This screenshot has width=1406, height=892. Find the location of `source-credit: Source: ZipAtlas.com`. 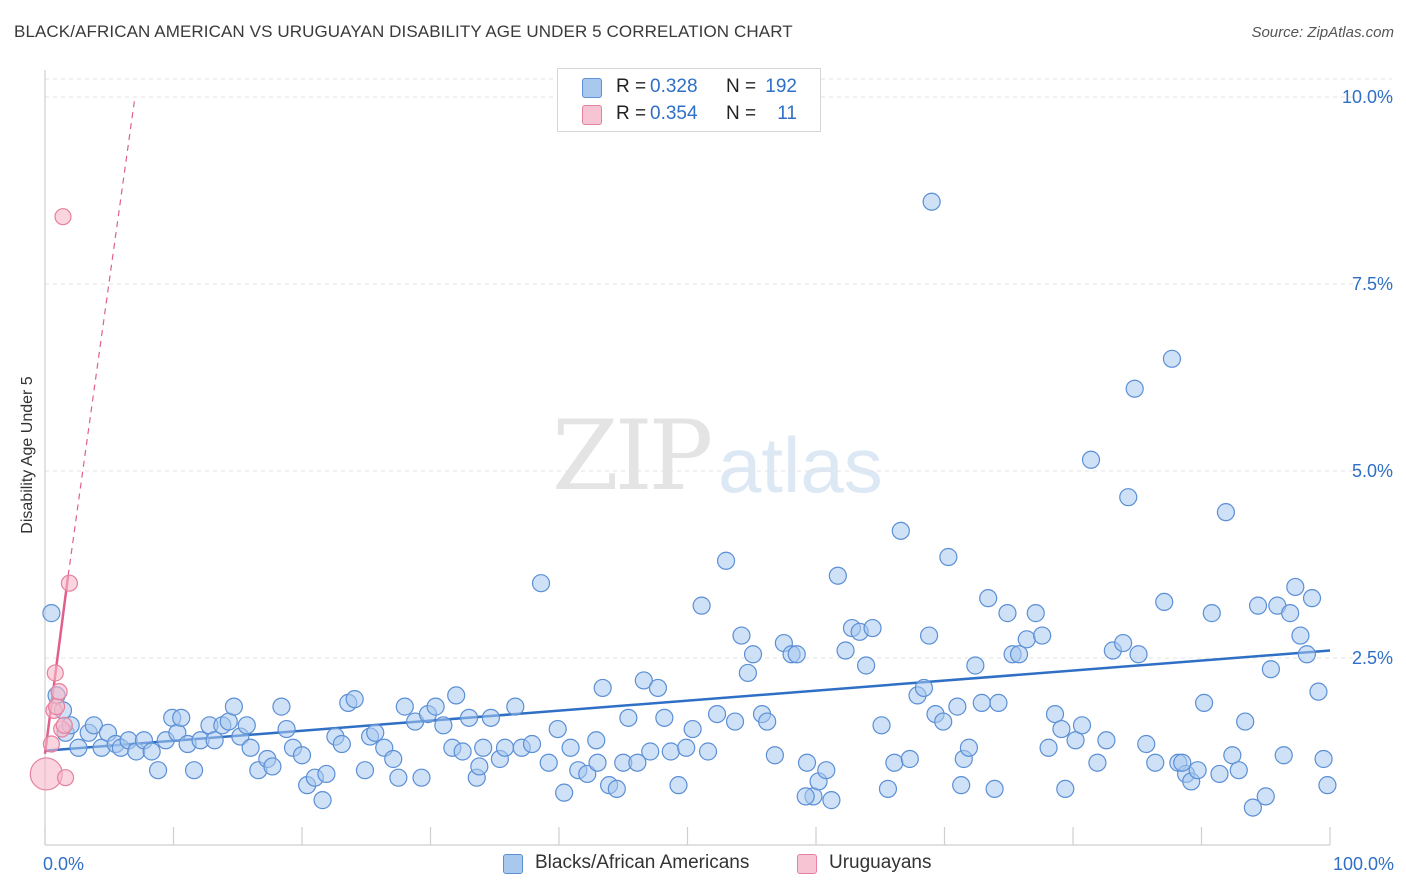

source-credit: Source: ZipAtlas.com is located at coordinates (1322, 32).